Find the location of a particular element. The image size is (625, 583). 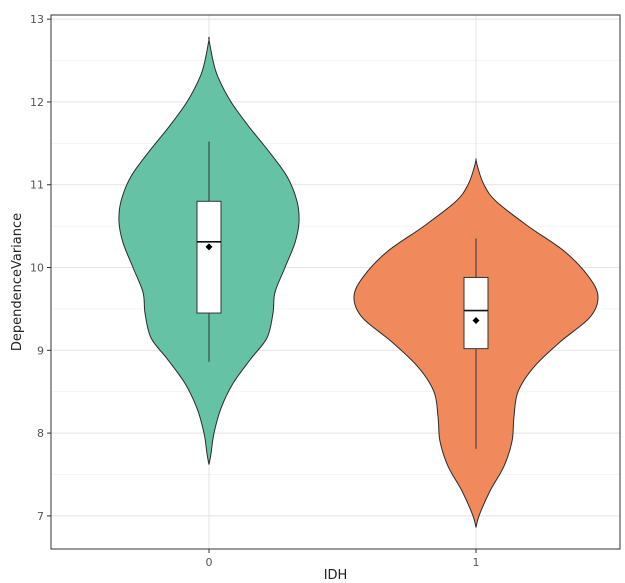

y-tick-label: 13 is located at coordinates (37, 19).